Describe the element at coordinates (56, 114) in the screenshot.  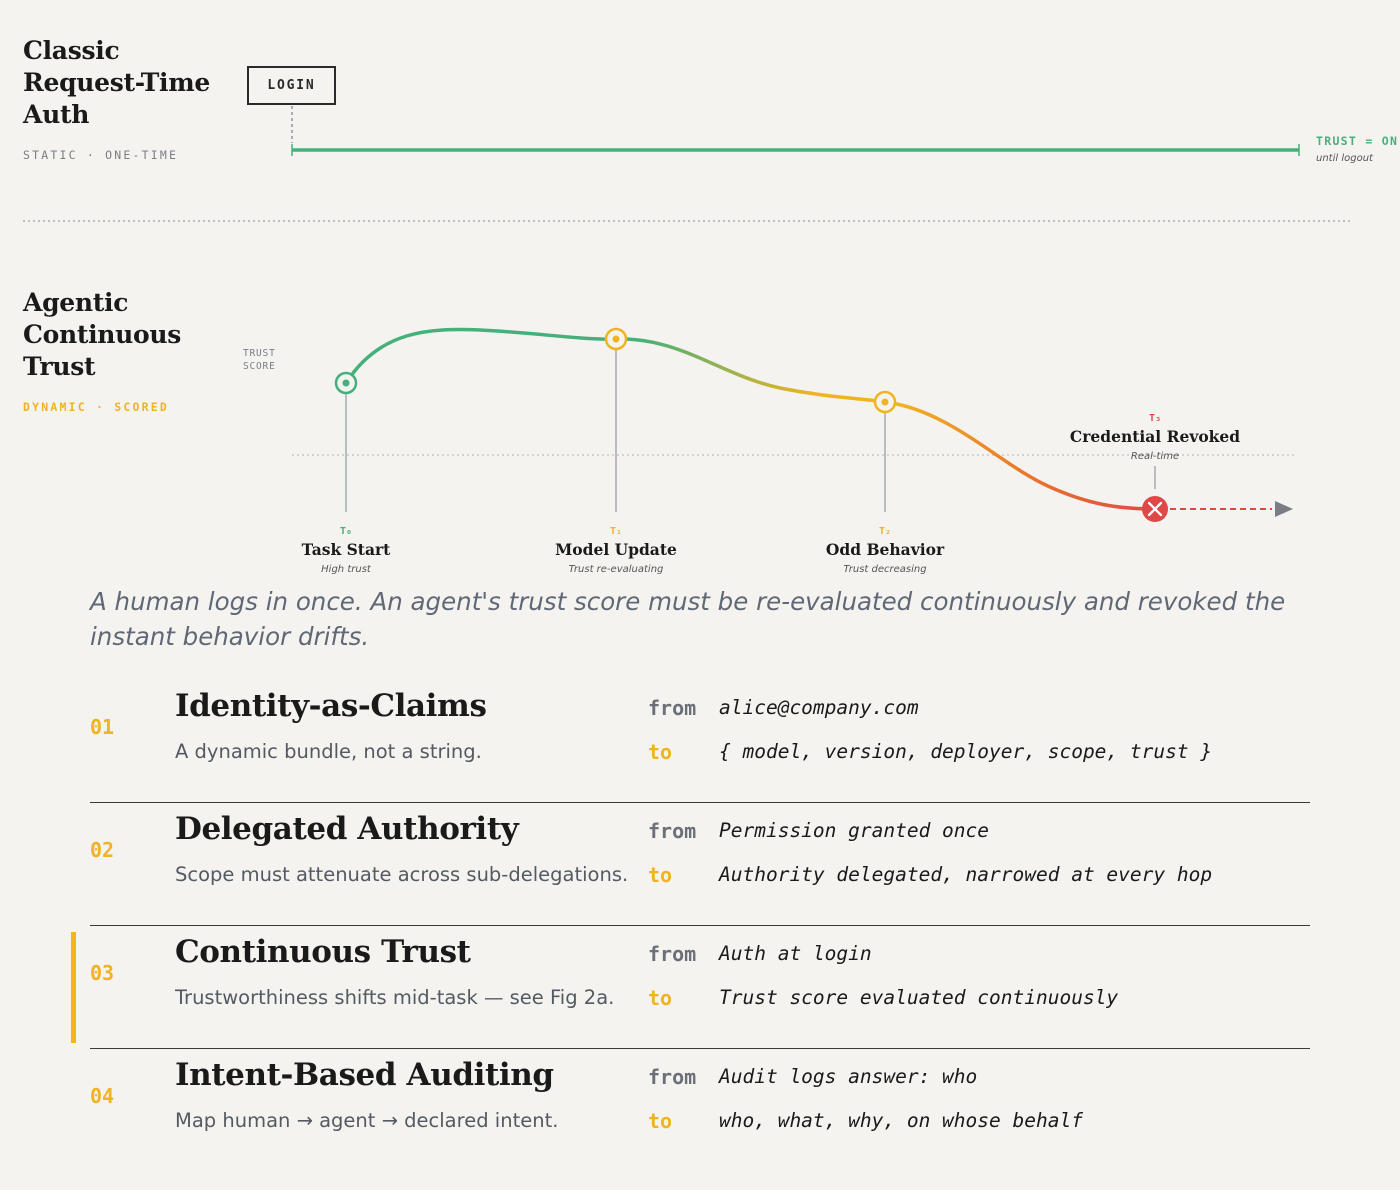
I see `classic-title-line: Auth` at that location.